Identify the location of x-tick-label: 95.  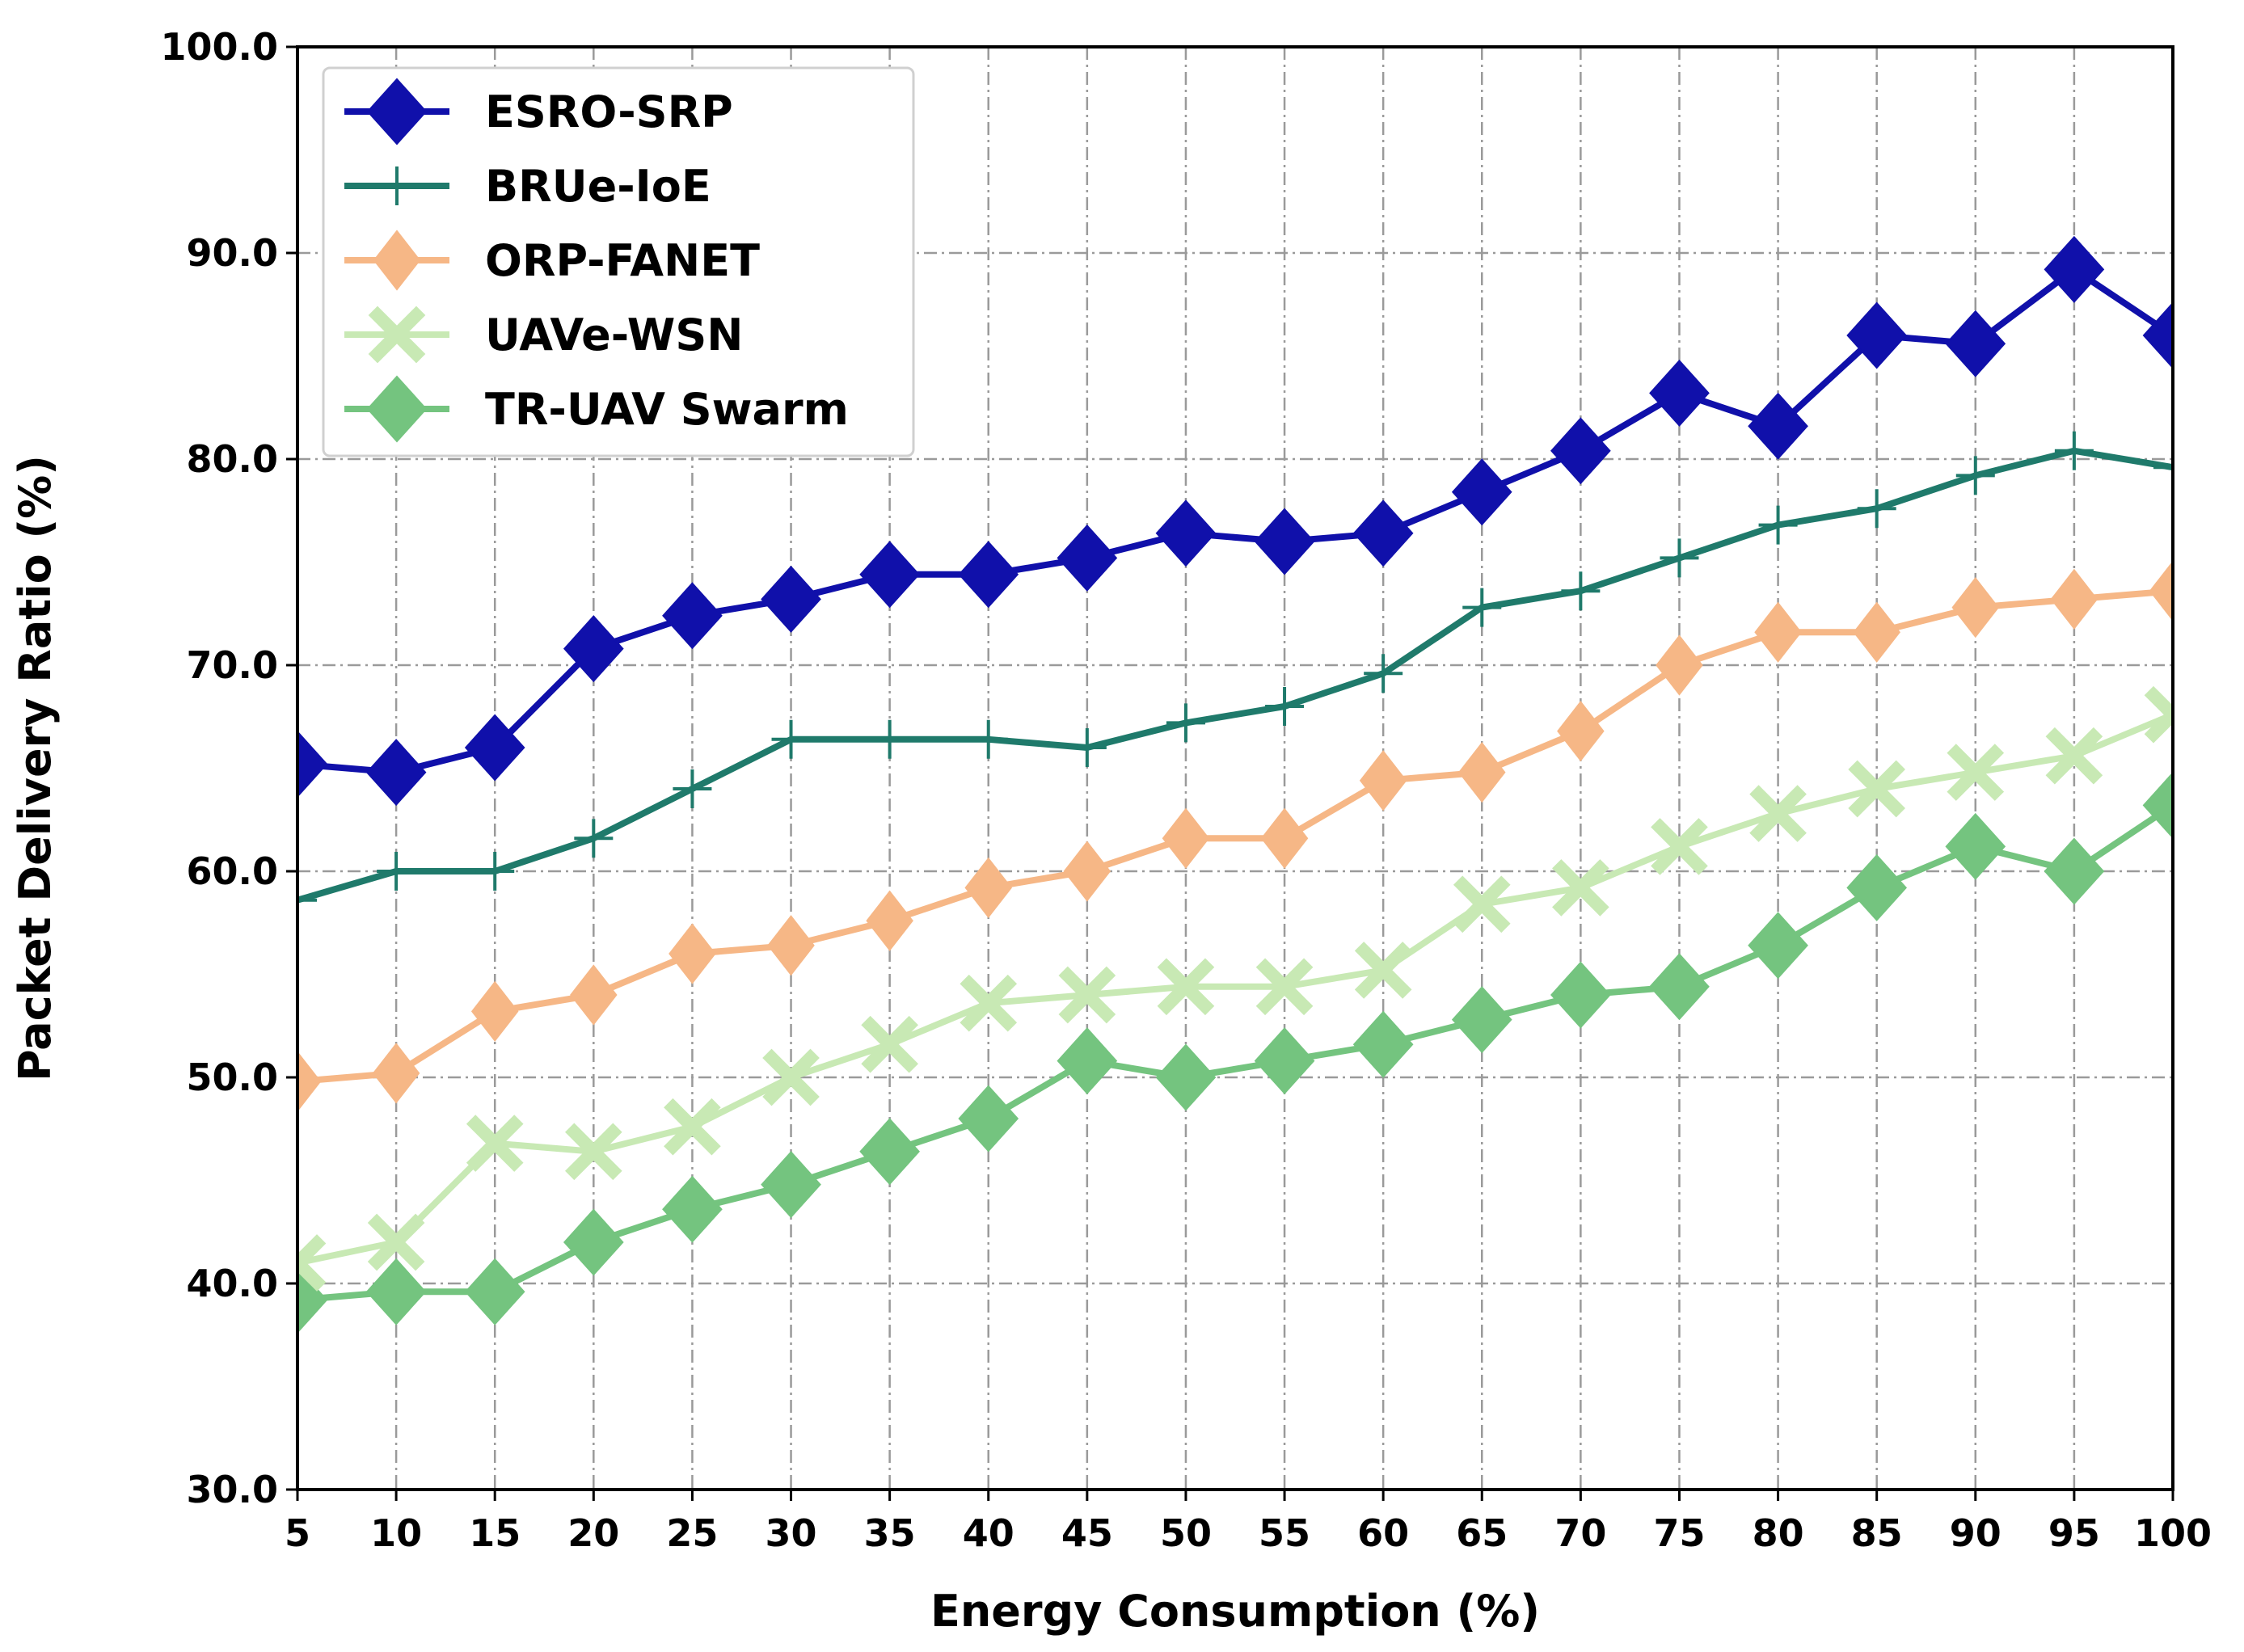
(2074, 1533).